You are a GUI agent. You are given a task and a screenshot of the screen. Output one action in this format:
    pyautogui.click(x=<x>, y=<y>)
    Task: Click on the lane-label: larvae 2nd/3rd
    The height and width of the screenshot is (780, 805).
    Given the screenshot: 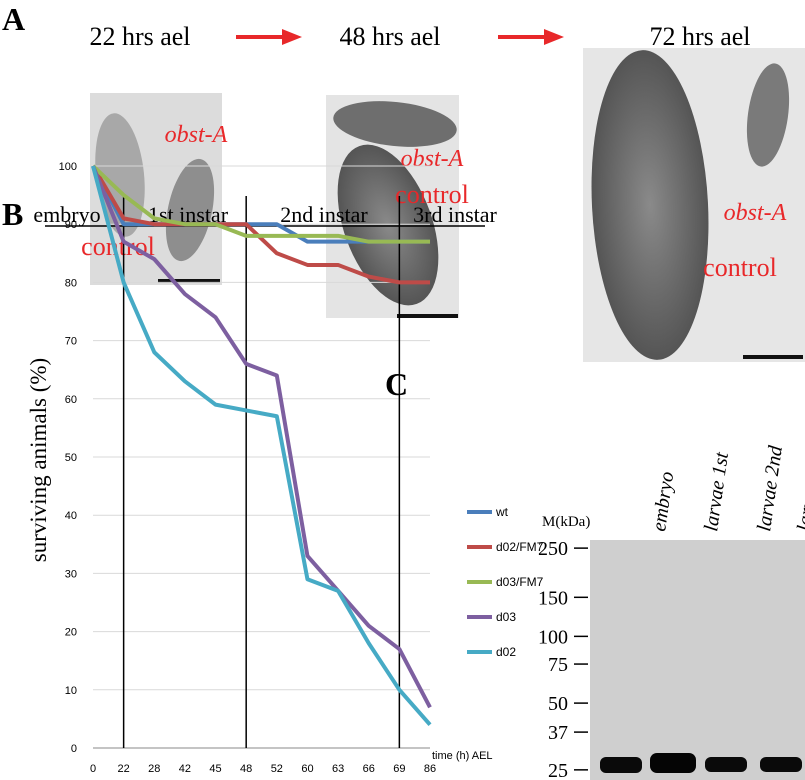 What is the action you would take?
    pyautogui.click(x=799, y=472)
    